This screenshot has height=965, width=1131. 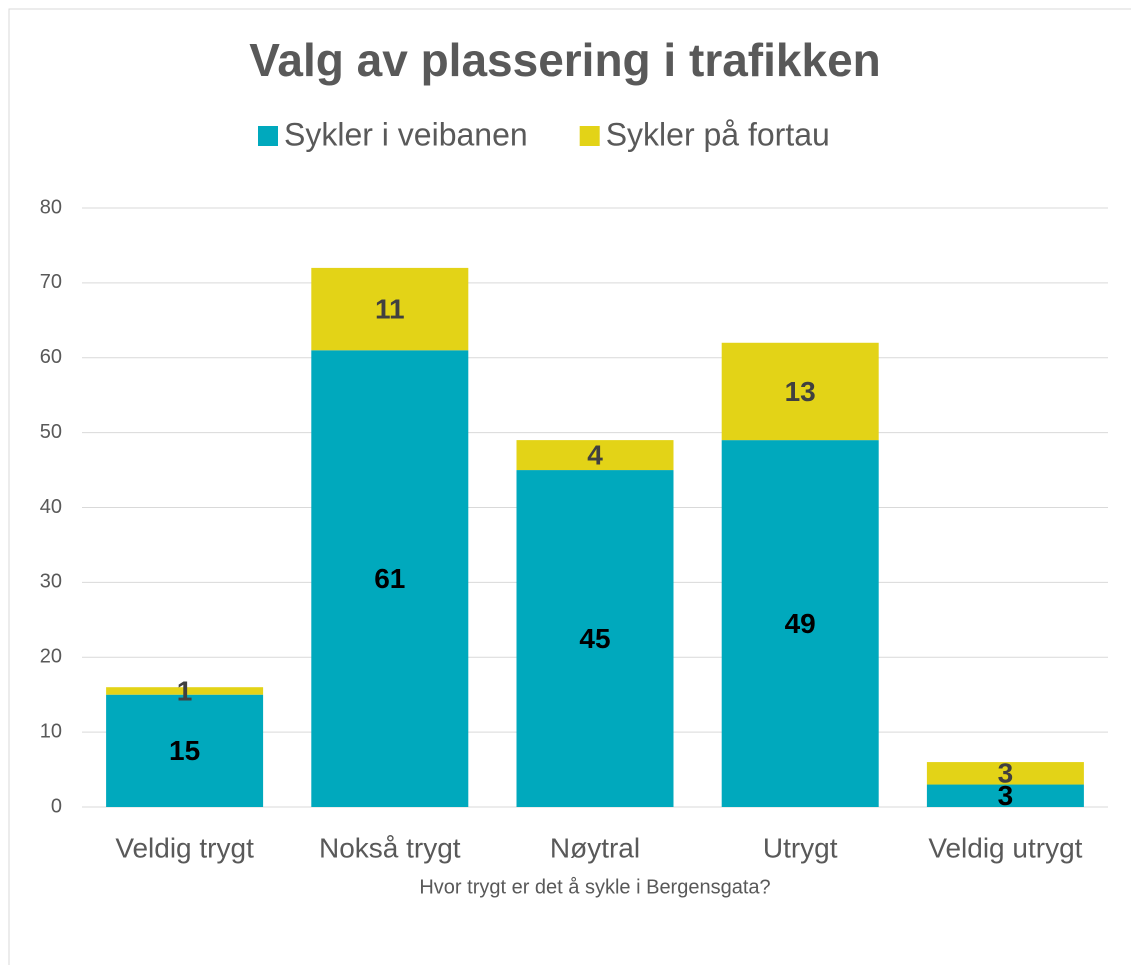 I want to click on data-label: 15, so click(x=184, y=750).